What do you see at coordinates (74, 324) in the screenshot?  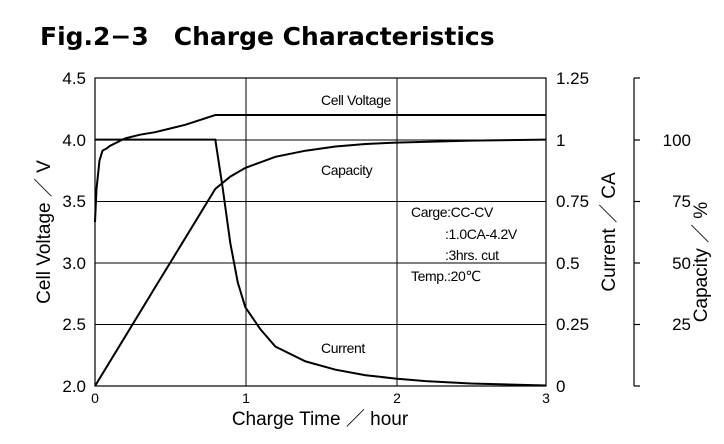 I see `y-left-tick-label: 2.5` at bounding box center [74, 324].